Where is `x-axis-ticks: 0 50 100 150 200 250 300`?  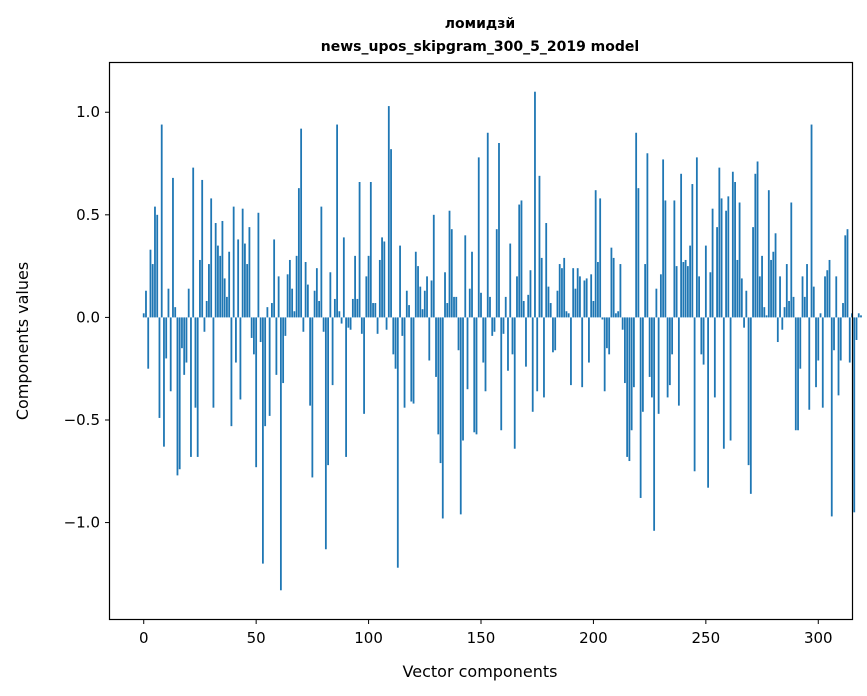 x-axis-ticks: 0 50 100 150 200 250 300 is located at coordinates (486, 633).